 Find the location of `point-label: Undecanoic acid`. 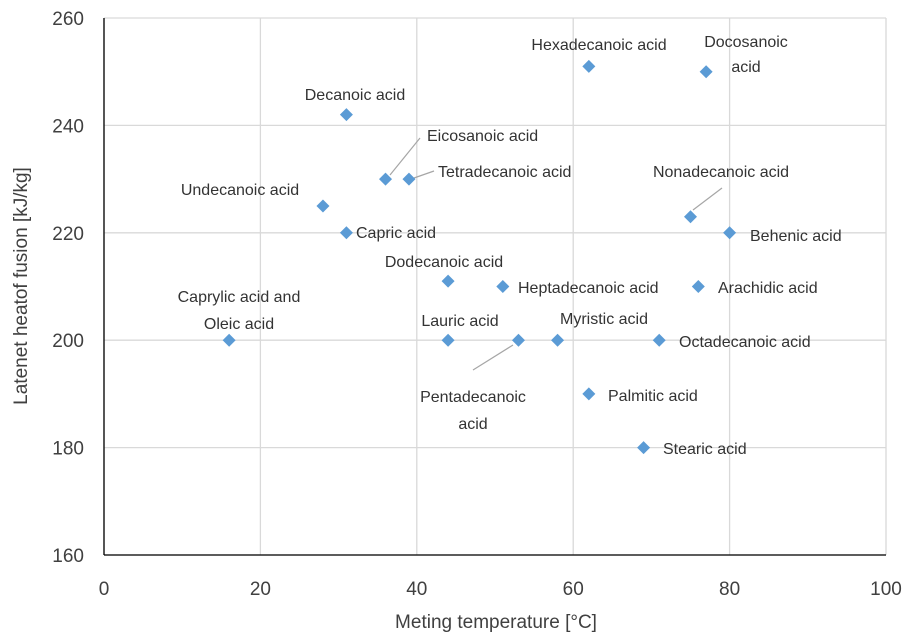

point-label: Undecanoic acid is located at coordinates (240, 190).